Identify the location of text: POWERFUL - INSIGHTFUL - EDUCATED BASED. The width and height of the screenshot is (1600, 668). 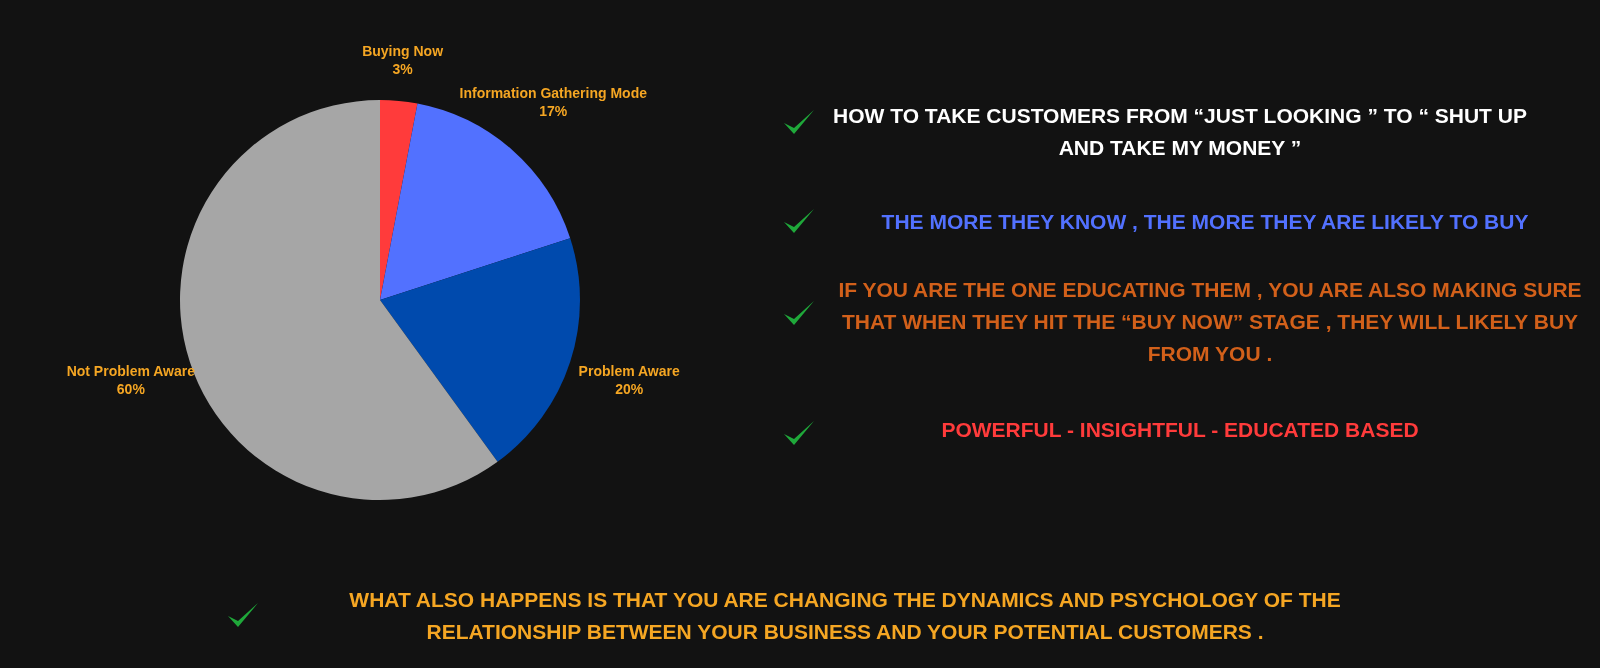
(1180, 430).